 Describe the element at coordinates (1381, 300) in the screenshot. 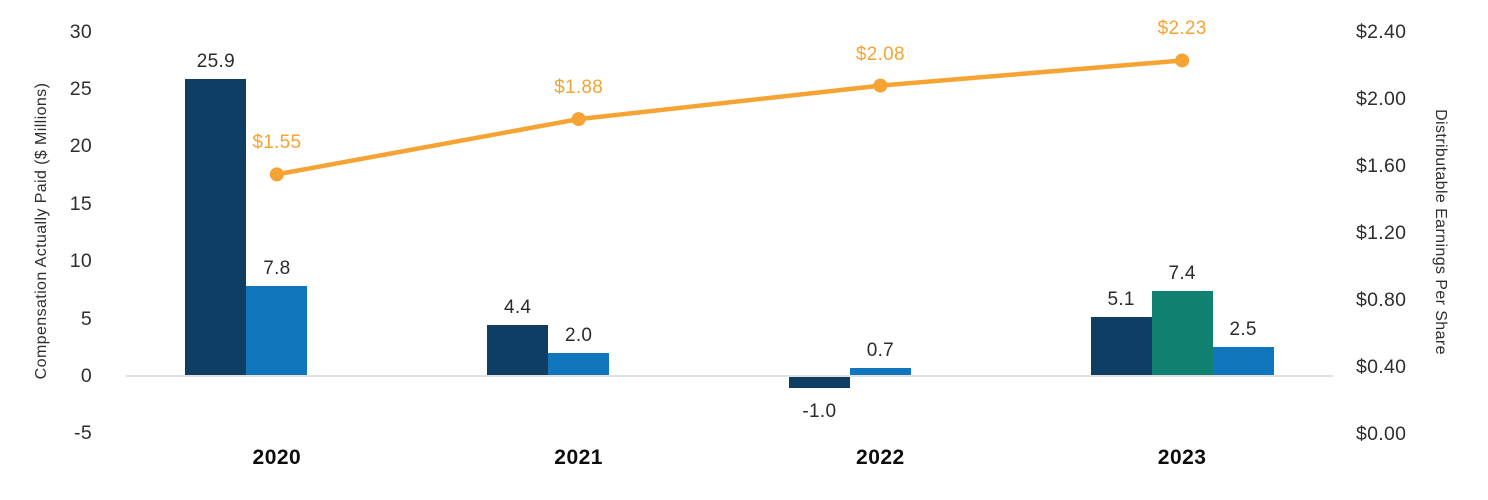

I see `right-axis-tick-label: $0.80` at that location.